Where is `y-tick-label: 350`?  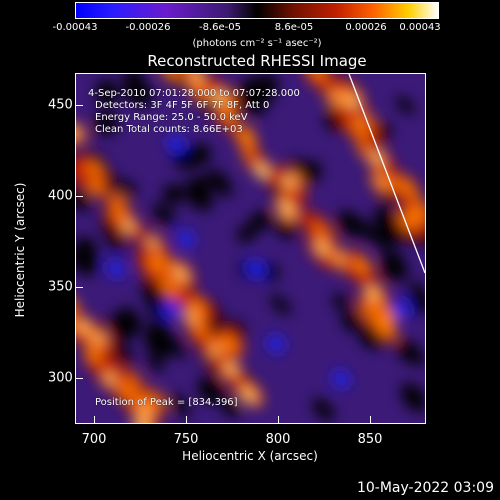
y-tick-label: 350 is located at coordinates (60, 287).